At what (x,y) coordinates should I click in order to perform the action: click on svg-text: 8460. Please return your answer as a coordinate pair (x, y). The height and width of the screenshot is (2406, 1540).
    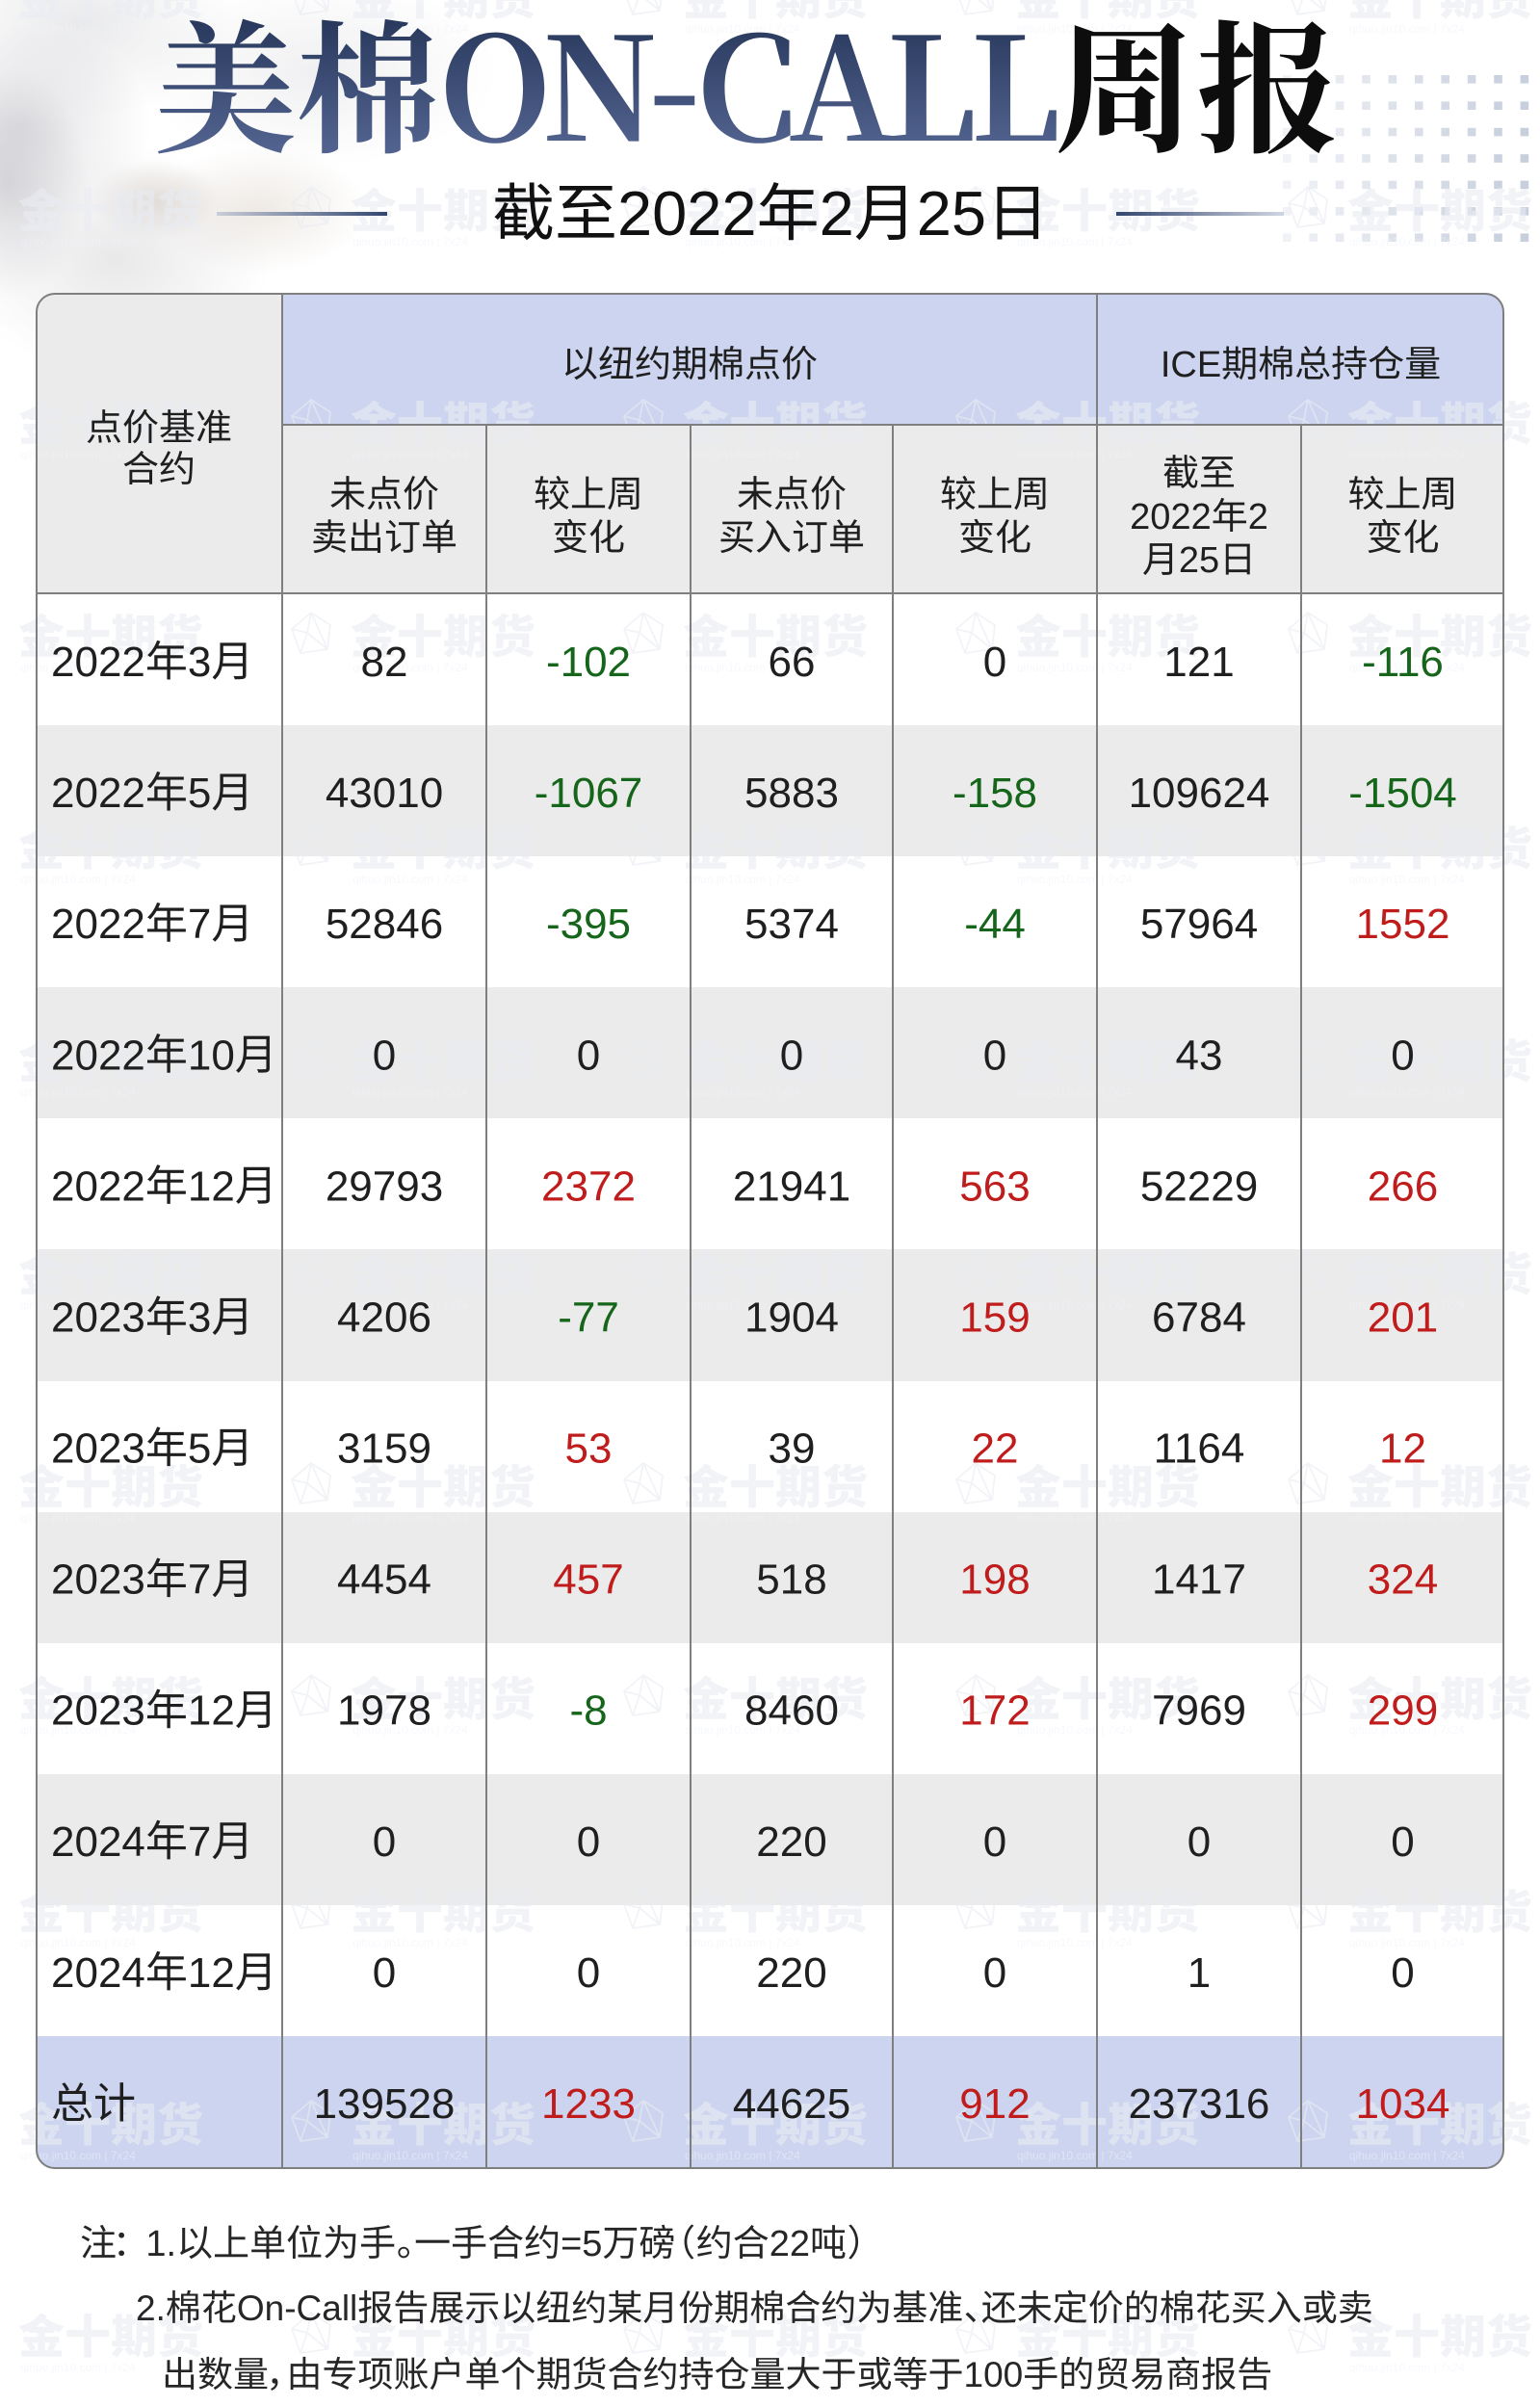
    Looking at the image, I should click on (791, 1711).